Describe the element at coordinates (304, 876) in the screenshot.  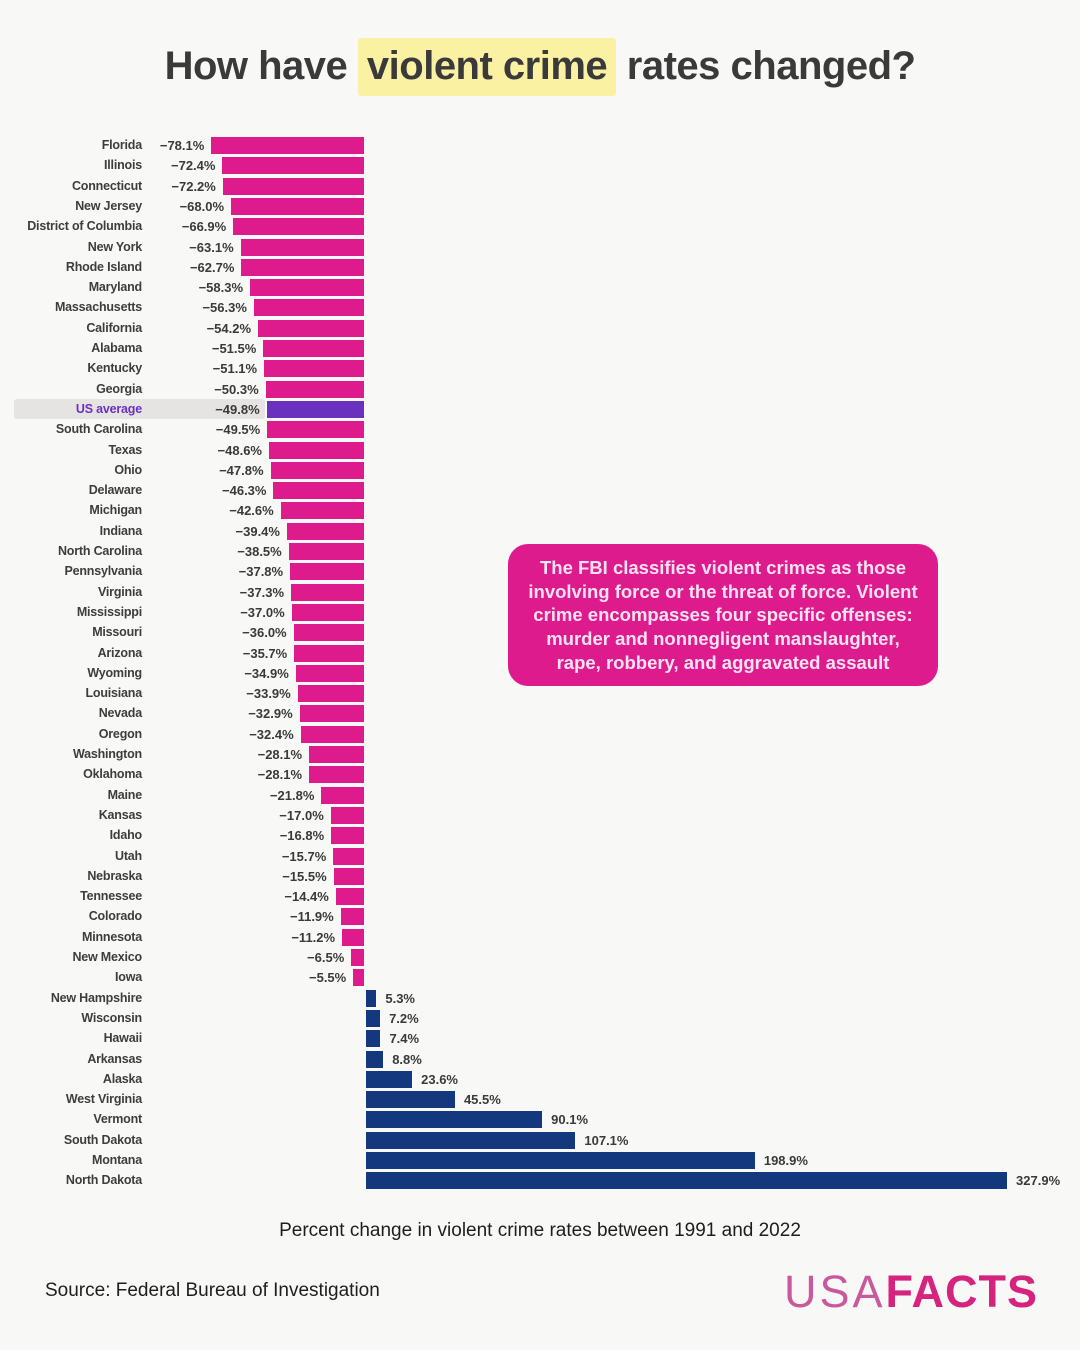
I see `bar-value-label: −15.5%` at that location.